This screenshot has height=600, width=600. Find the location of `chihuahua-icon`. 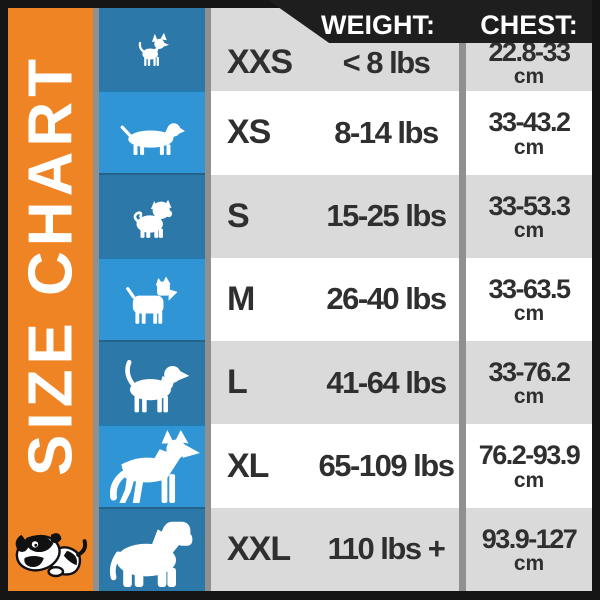

chihuahua-icon is located at coordinates (152, 48).